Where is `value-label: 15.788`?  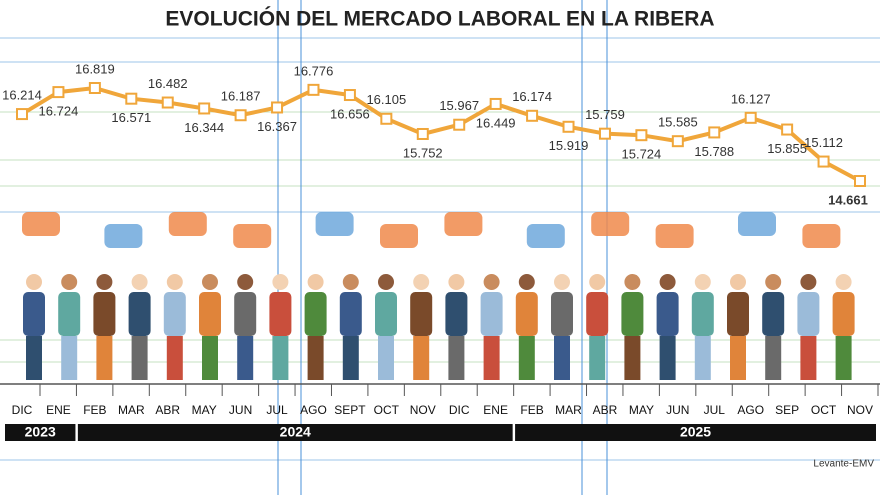 value-label: 15.788 is located at coordinates (714, 151).